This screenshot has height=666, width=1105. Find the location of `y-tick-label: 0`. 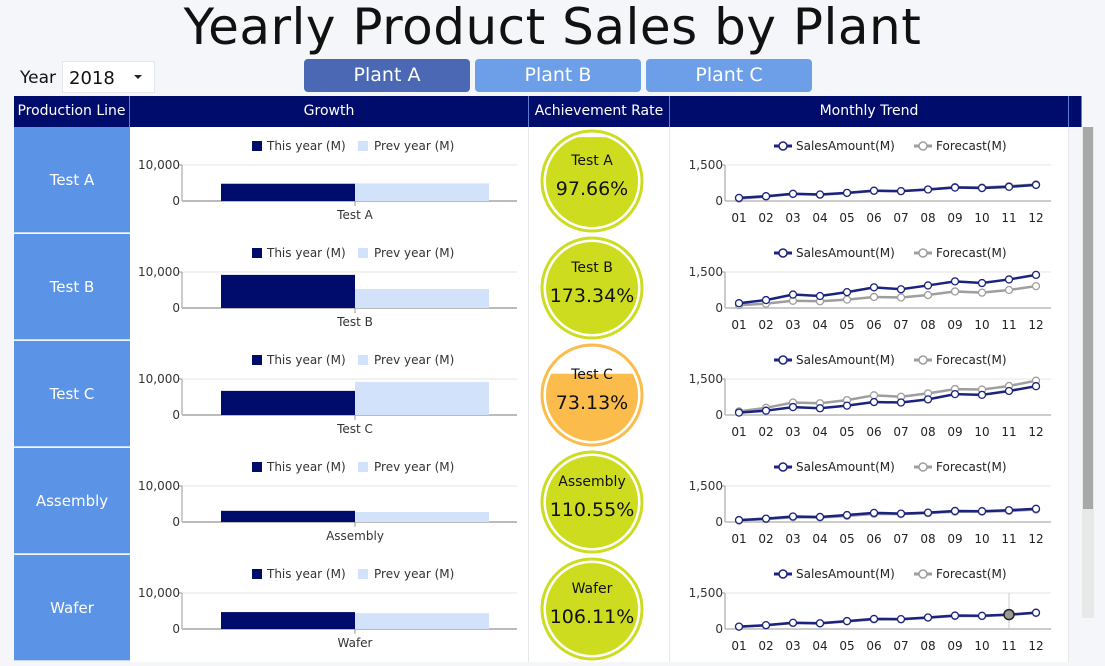

y-tick-label: 0 is located at coordinates (719, 308).